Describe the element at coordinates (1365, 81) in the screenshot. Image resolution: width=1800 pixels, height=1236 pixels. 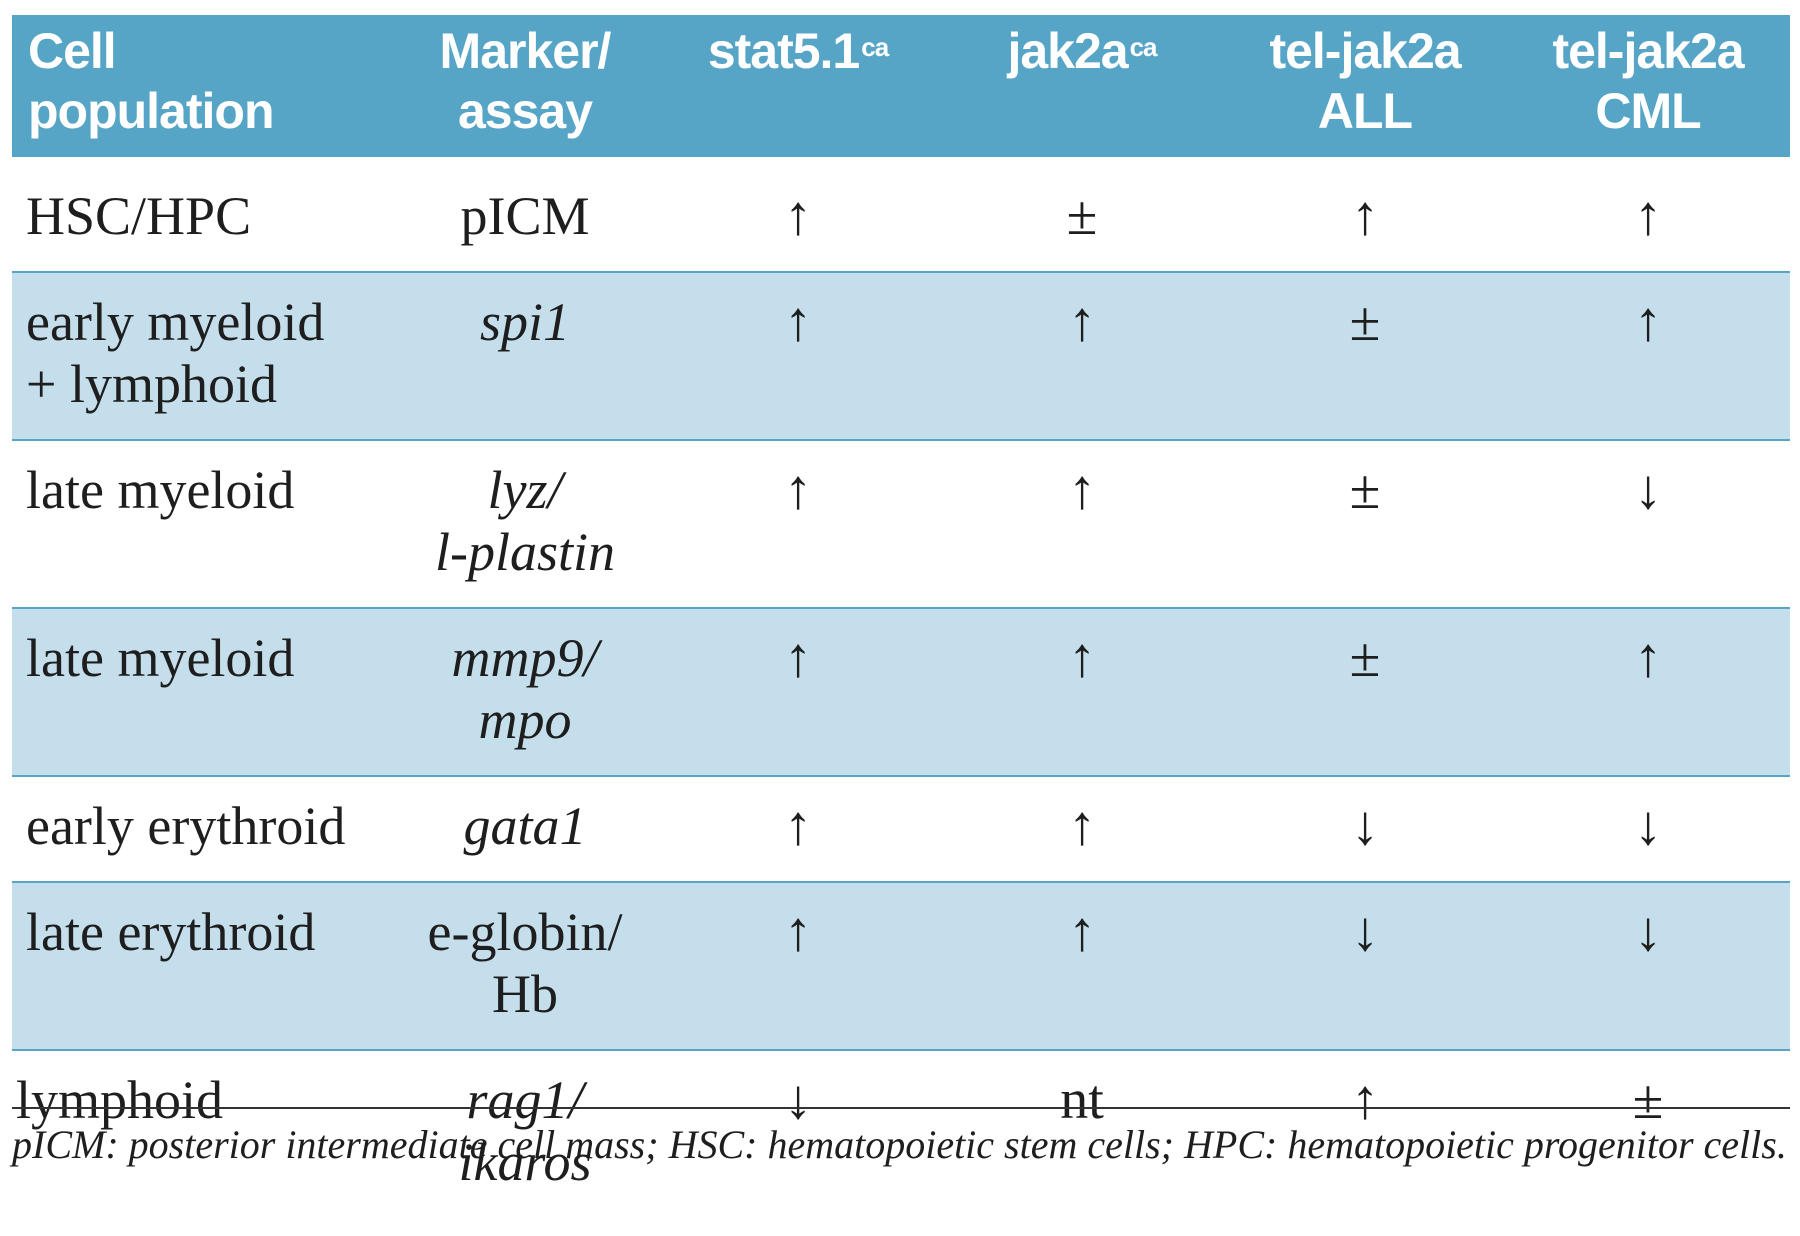
I see `header-cell-tel-jak2a-all: tel-jak2a ALL` at that location.